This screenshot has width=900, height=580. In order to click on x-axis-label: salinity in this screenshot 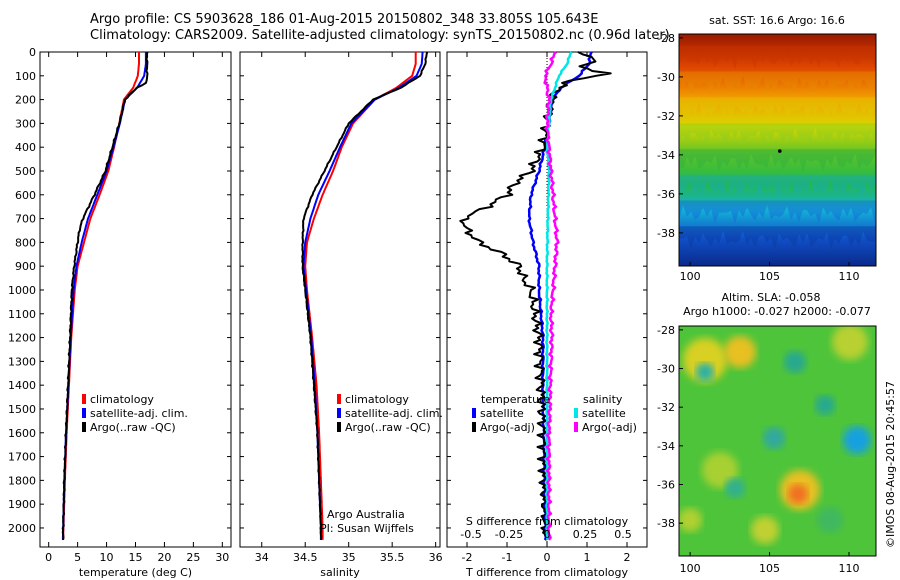, I will do `click(340, 572)`.